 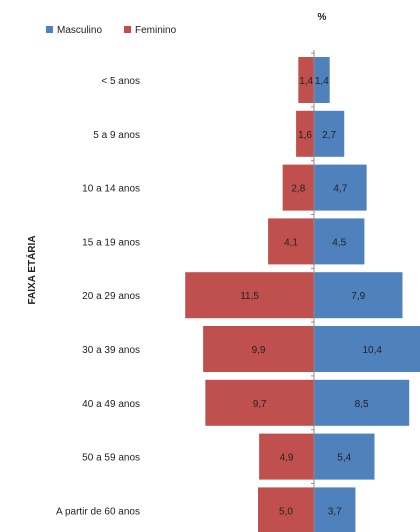 What do you see at coordinates (322, 17) in the screenshot?
I see `unit-label: %` at bounding box center [322, 17].